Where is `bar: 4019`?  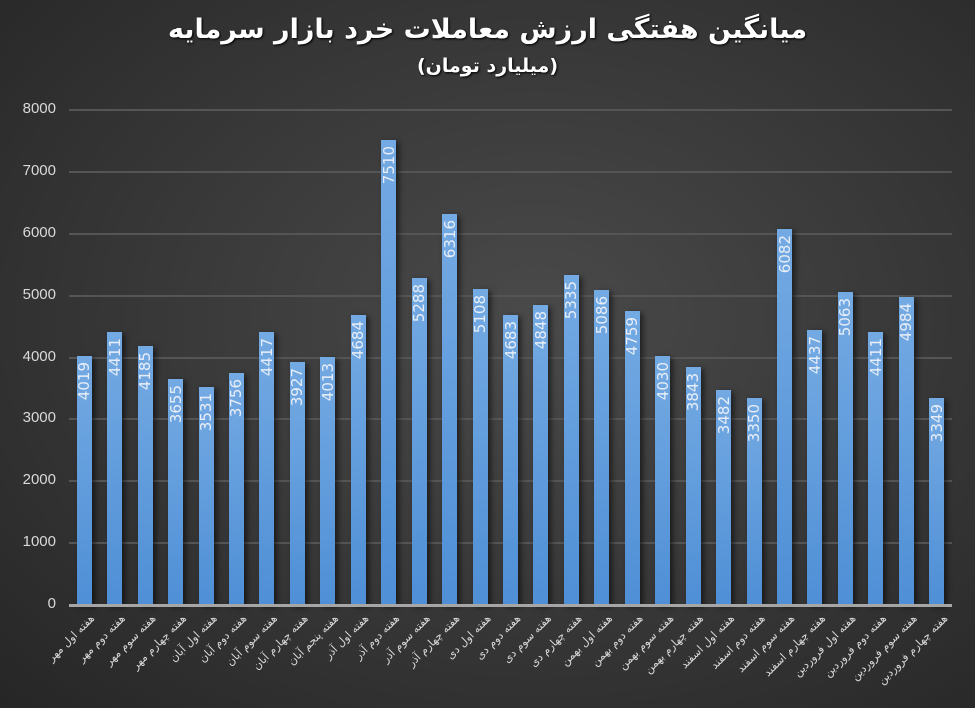
bar: 4019 is located at coordinates (84, 480).